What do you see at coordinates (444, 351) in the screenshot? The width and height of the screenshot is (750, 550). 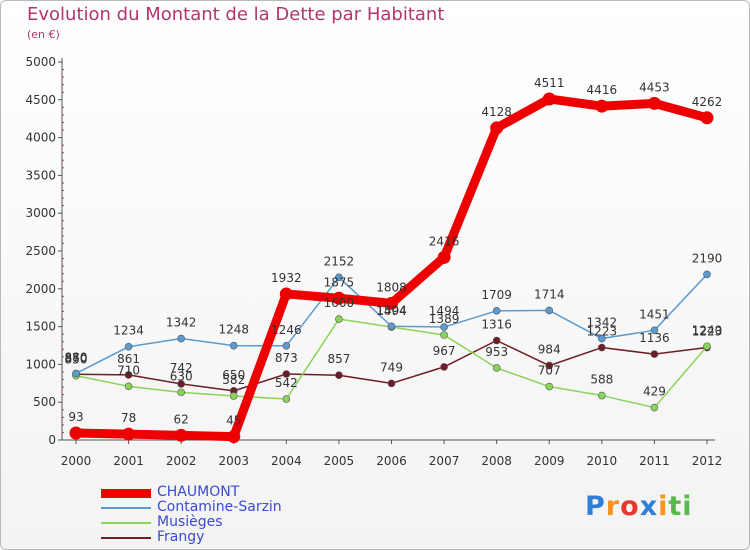 I see `data-label: 967` at bounding box center [444, 351].